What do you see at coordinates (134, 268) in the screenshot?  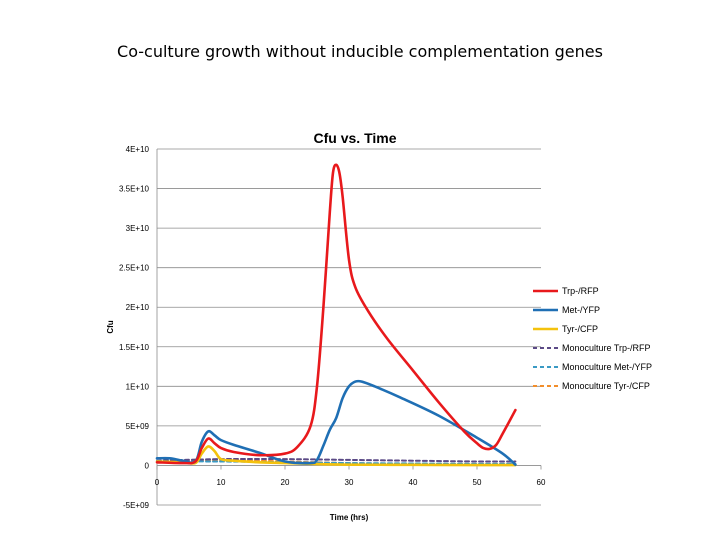 I see `y-tick-label: 2.5E+10` at bounding box center [134, 268].